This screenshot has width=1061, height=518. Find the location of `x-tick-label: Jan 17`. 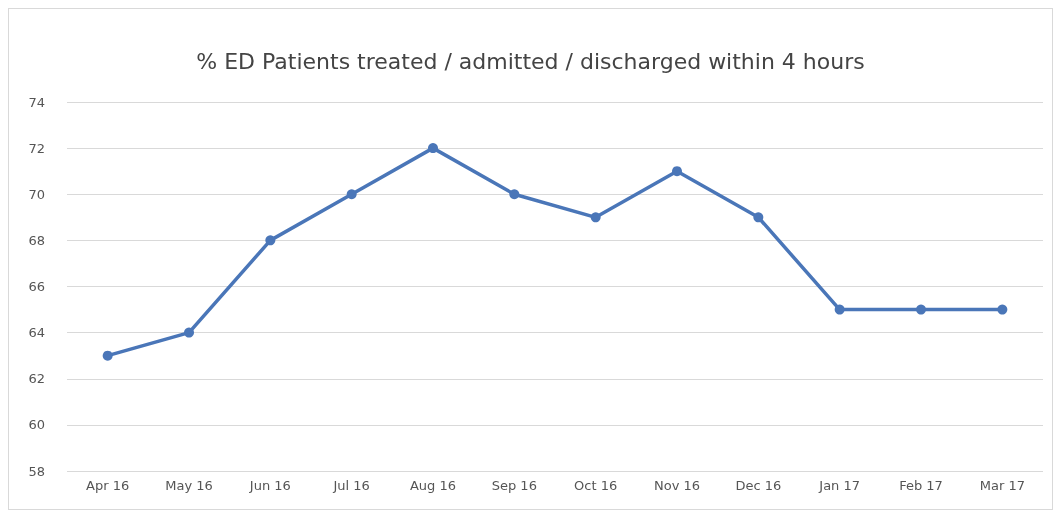

x-tick-label: Jan 17 is located at coordinates (839, 485).